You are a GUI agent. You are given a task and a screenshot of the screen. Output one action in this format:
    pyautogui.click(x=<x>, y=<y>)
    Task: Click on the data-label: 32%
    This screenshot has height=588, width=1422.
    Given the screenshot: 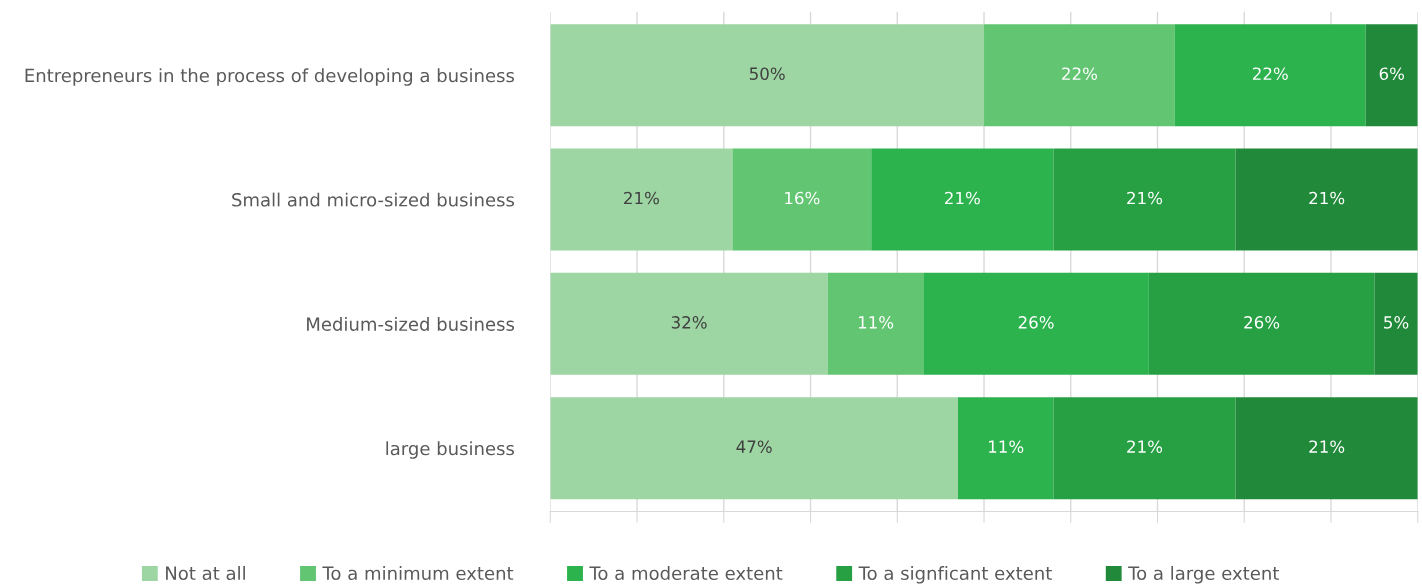 What is the action you would take?
    pyautogui.click(x=689, y=322)
    